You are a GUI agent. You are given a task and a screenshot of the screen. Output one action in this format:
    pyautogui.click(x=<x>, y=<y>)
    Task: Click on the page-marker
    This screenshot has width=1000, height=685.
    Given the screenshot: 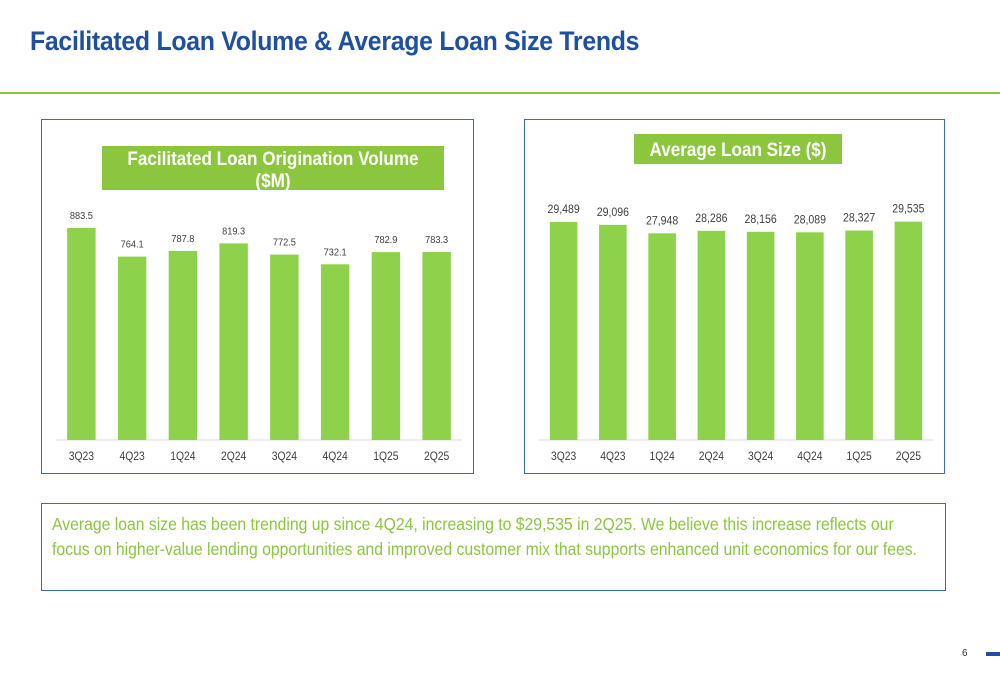 What is the action you would take?
    pyautogui.click(x=993, y=654)
    